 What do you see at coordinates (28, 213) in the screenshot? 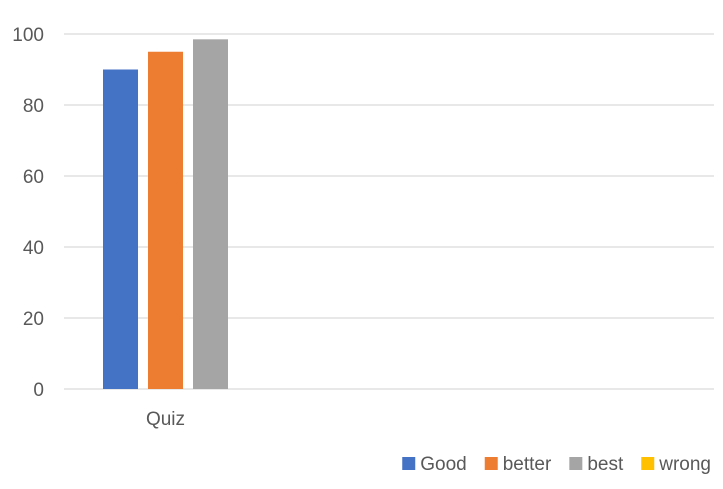
I see `y-axis-ticks: 0 20 40 60 80 100` at bounding box center [28, 213].